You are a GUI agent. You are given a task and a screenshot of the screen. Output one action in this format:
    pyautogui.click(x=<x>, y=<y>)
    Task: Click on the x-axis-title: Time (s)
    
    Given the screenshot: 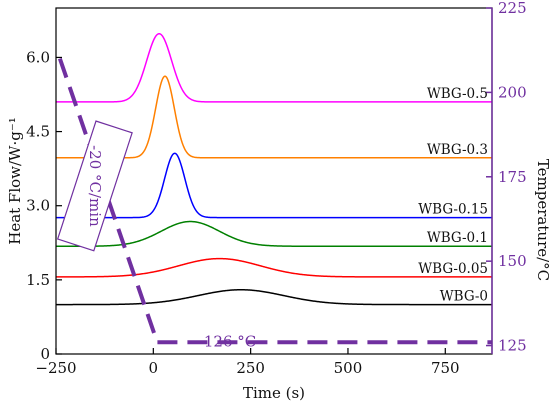 What is the action you would take?
    pyautogui.click(x=274, y=393)
    